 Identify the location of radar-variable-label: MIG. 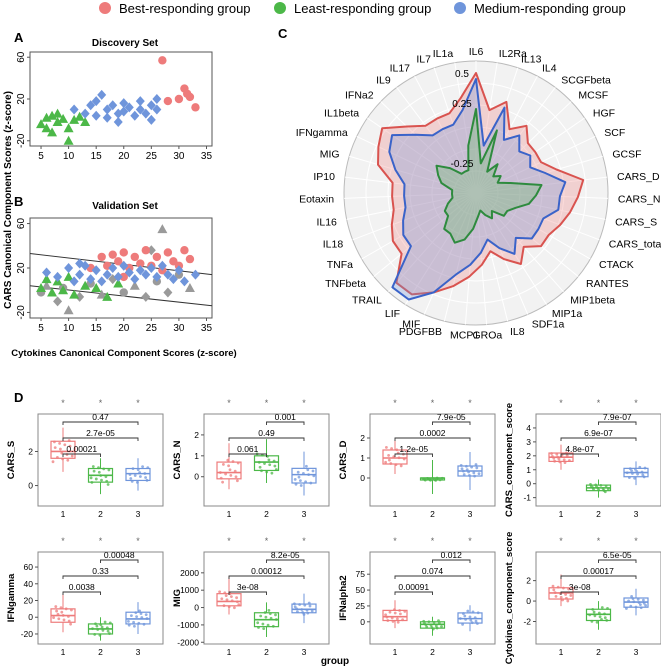
(330, 155).